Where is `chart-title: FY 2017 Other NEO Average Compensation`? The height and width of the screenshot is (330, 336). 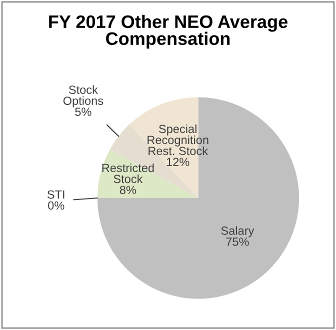 chart-title: FY 2017 Other NEO Average Compensation is located at coordinates (168, 31).